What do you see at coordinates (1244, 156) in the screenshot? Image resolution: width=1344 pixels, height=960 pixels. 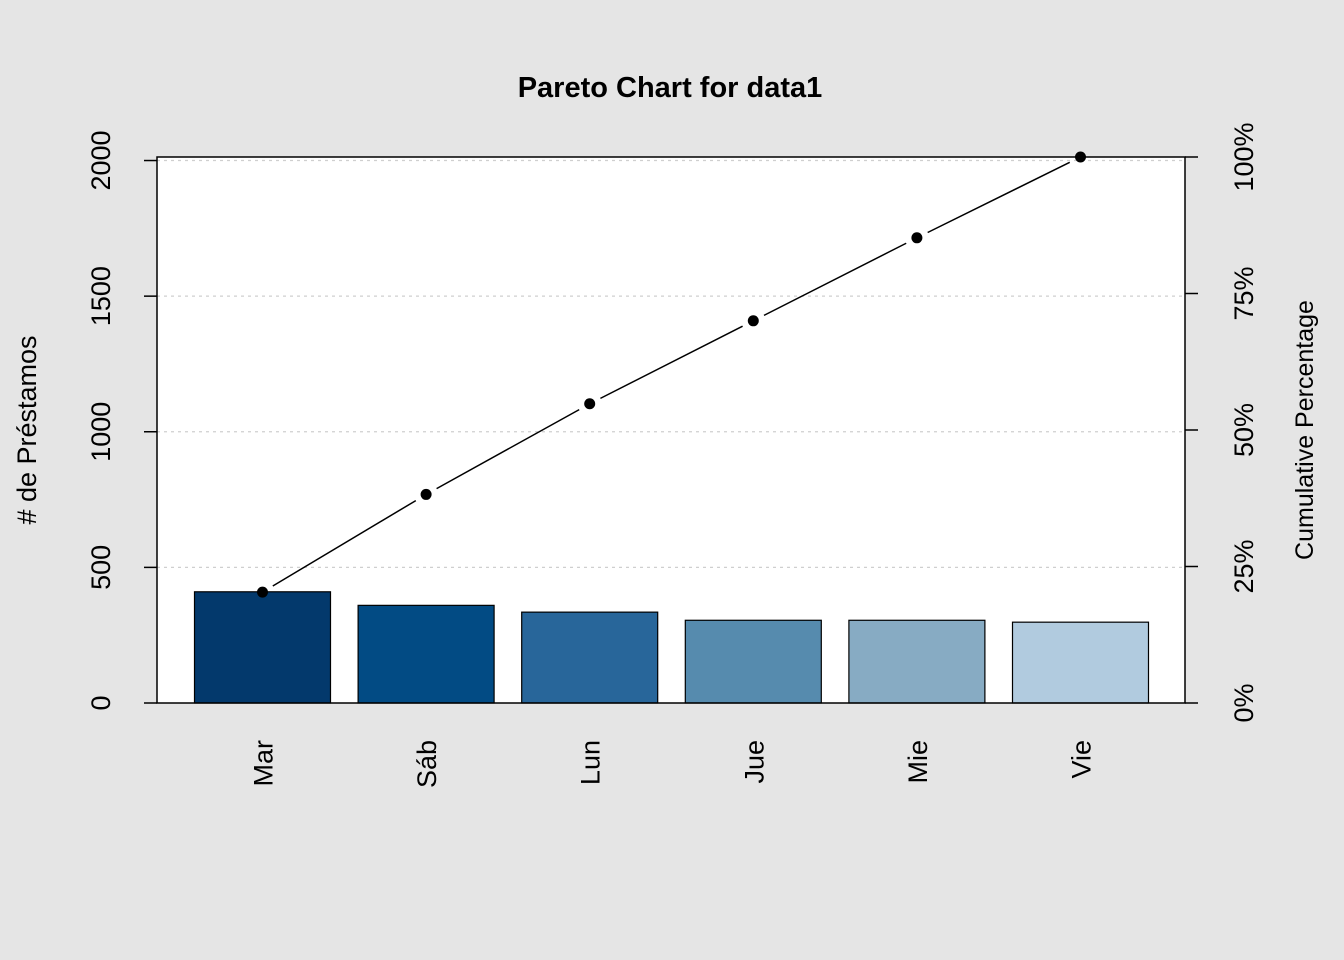 I see `y2-tick-label: 100%` at bounding box center [1244, 156].